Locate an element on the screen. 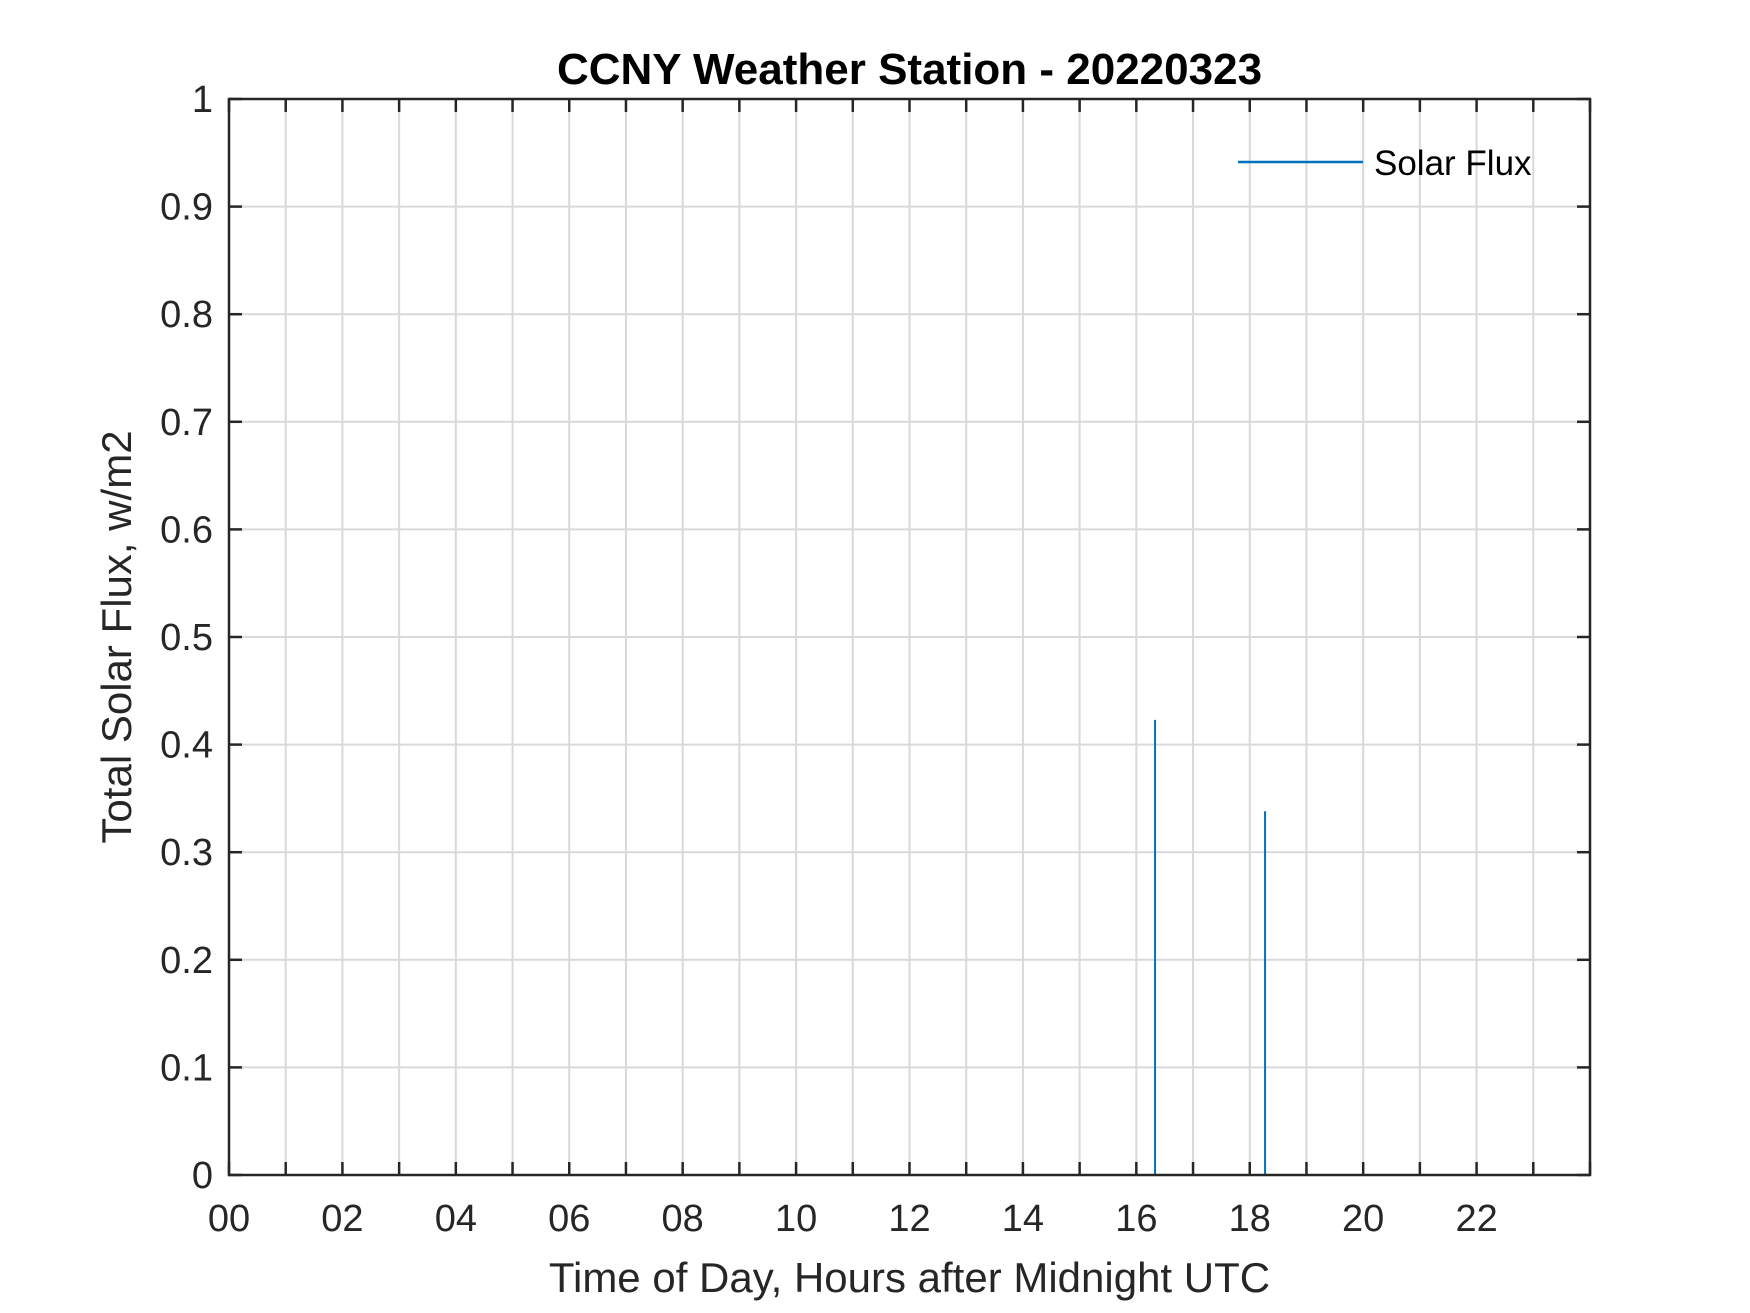 Image resolution: width=1750 pixels, height=1313 pixels. y-tick-label: 0 is located at coordinates (202, 1176).